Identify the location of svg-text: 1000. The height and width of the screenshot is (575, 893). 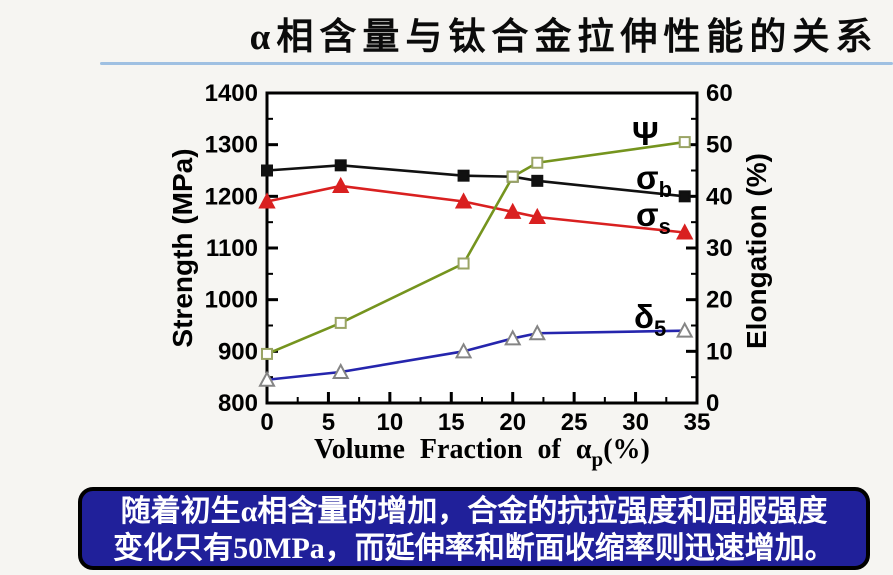
(231, 300).